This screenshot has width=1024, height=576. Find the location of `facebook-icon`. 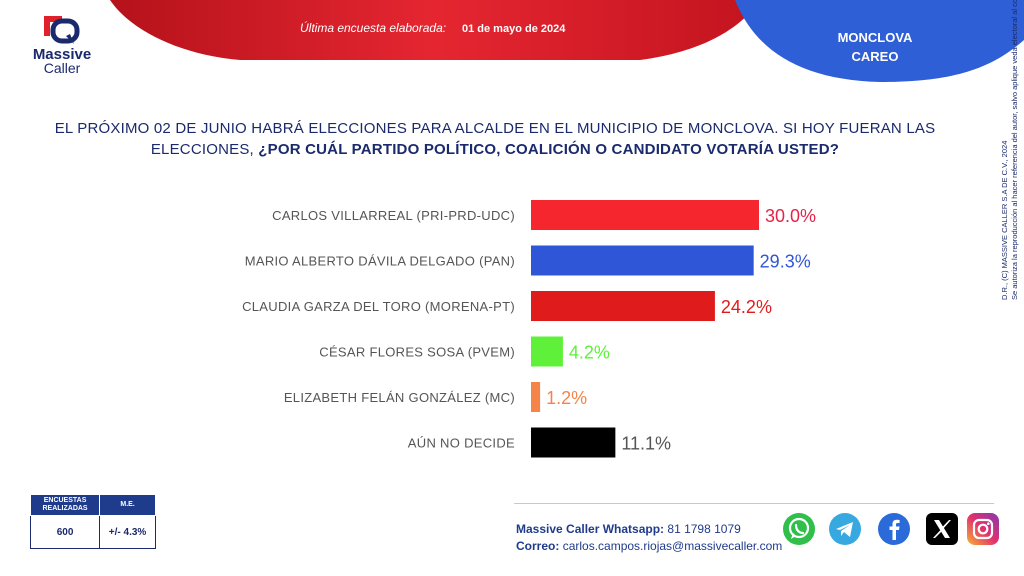

facebook-icon is located at coordinates (894, 529).